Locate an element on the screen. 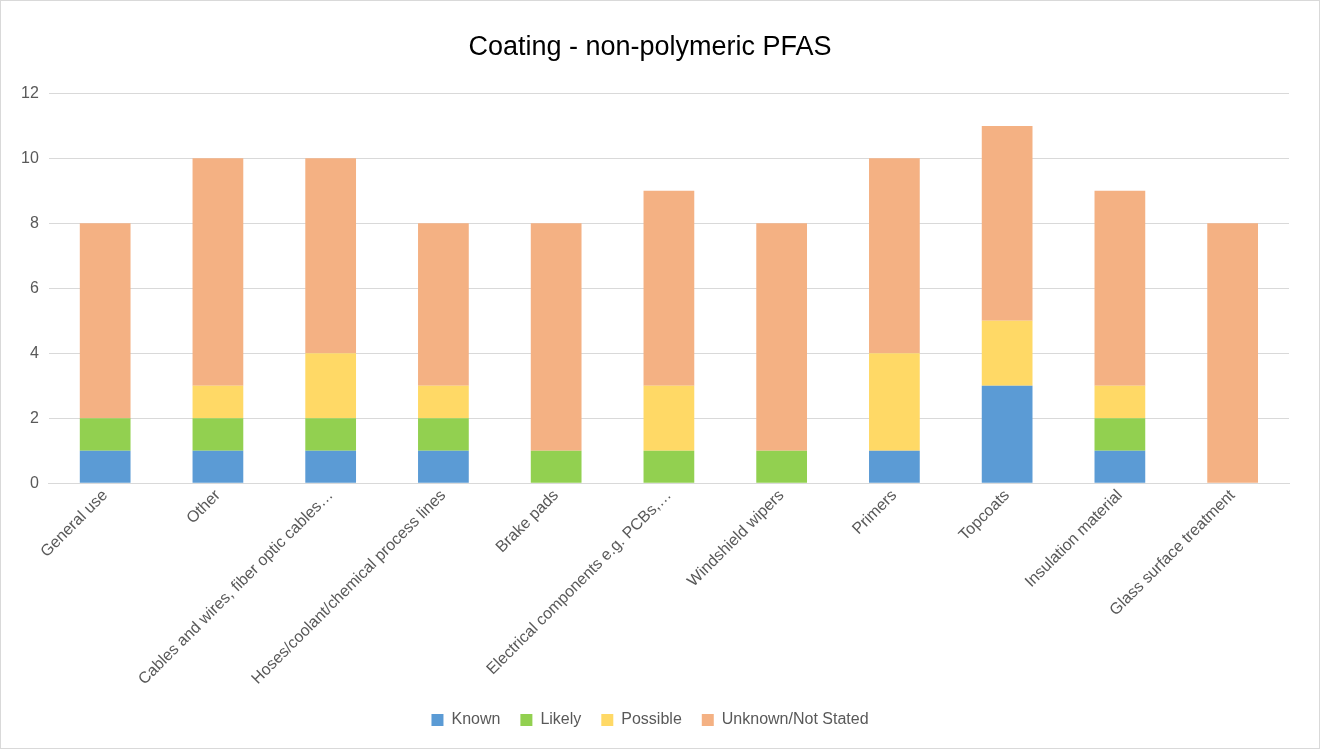  legend-label: Possible is located at coordinates (651, 719).